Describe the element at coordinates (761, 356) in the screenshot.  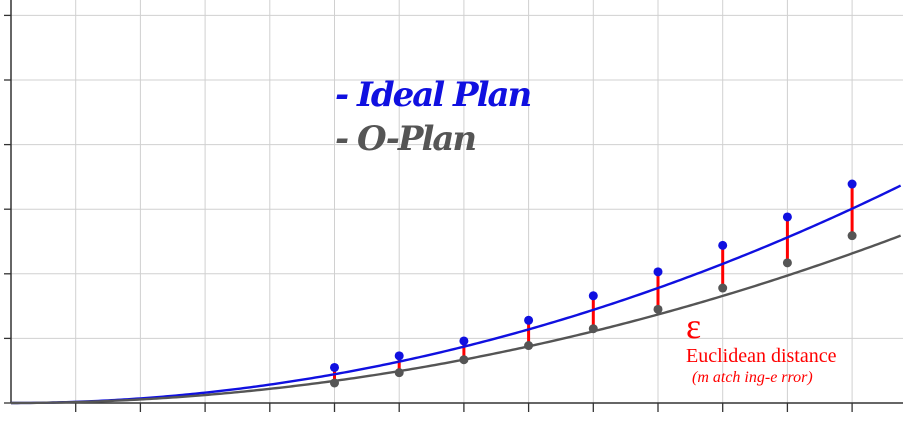
I see `annotation-line1: Euclidean distance` at that location.